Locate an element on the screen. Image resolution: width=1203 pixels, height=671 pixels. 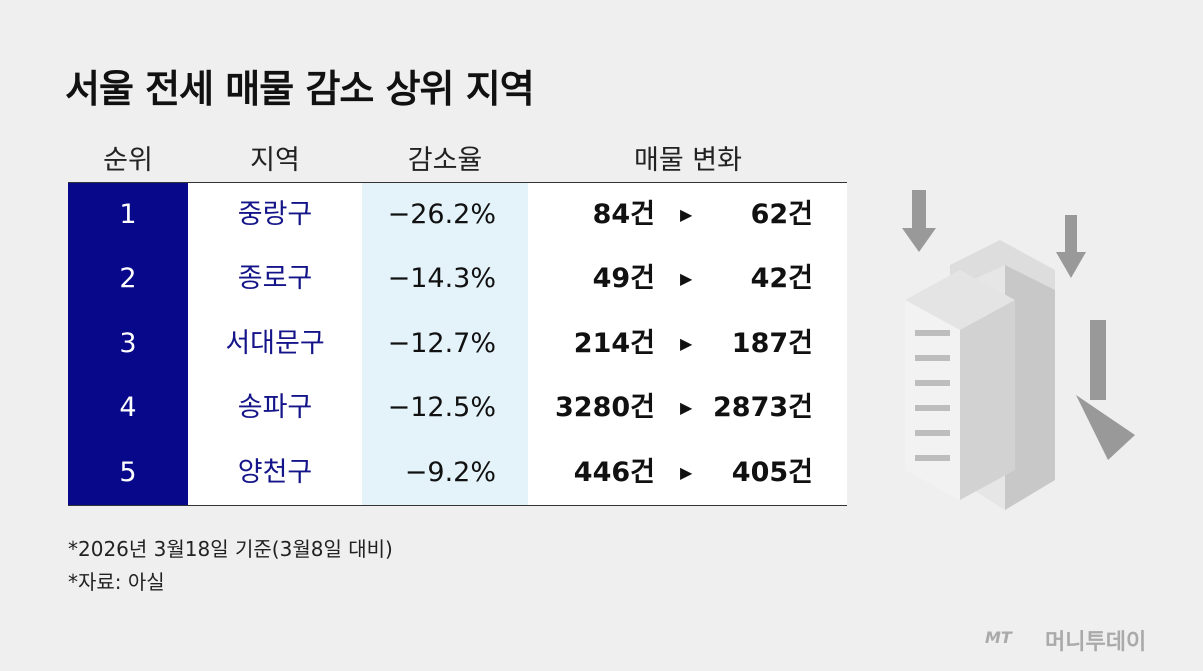
listings-before: 3280건 is located at coordinates (605, 408).